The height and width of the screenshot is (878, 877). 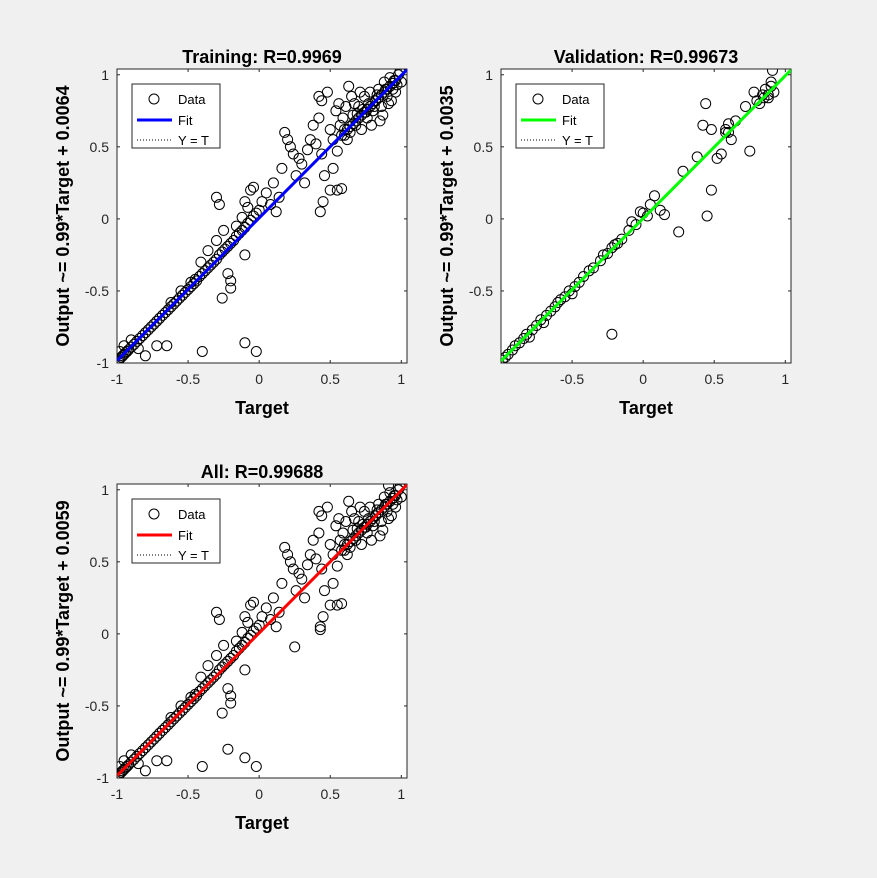 I want to click on x-tick-label: 0.5, so click(x=331, y=379).